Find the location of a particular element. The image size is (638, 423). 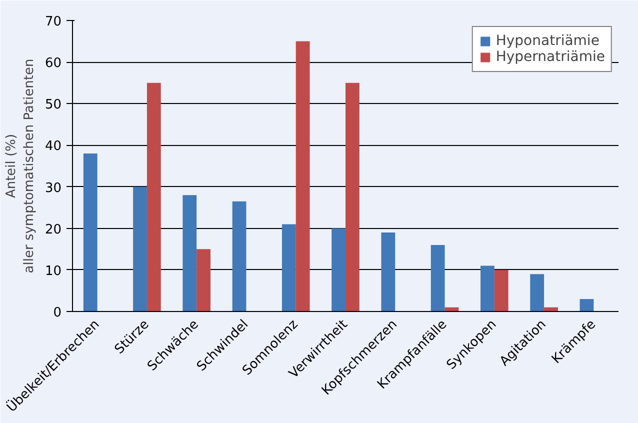

y-tick-label: 0 is located at coordinates (57, 313).